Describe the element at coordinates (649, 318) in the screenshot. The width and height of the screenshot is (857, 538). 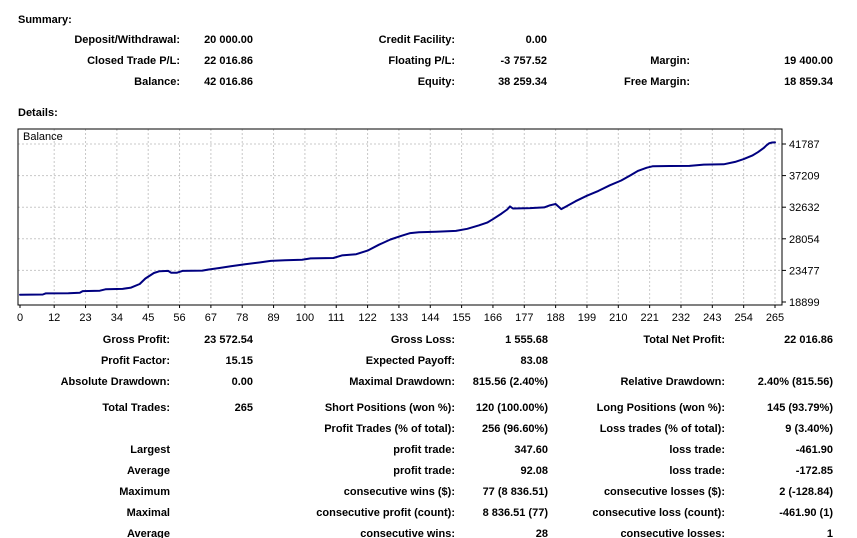
I see `x-axis-label: 221` at that location.